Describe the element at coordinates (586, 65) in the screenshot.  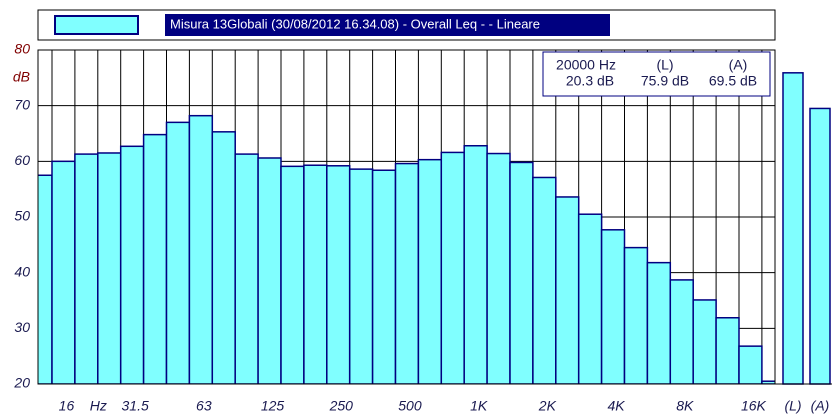
I see `info-header: 20000 Hz` at that location.